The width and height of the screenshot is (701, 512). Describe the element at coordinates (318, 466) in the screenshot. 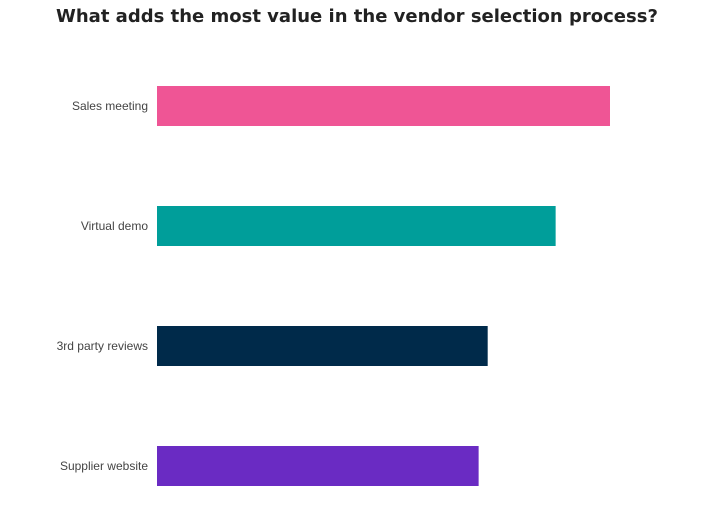

I see `bar-supplier-website` at that location.